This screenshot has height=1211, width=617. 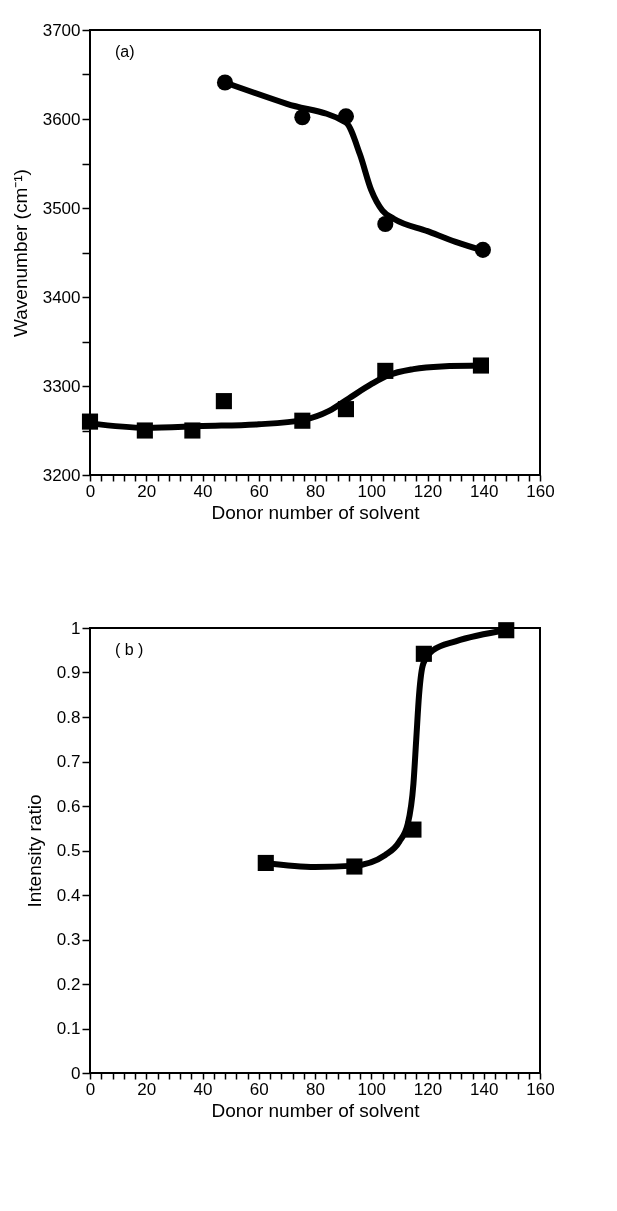 I want to click on y-tick-label: 0.9, so click(x=68, y=672).